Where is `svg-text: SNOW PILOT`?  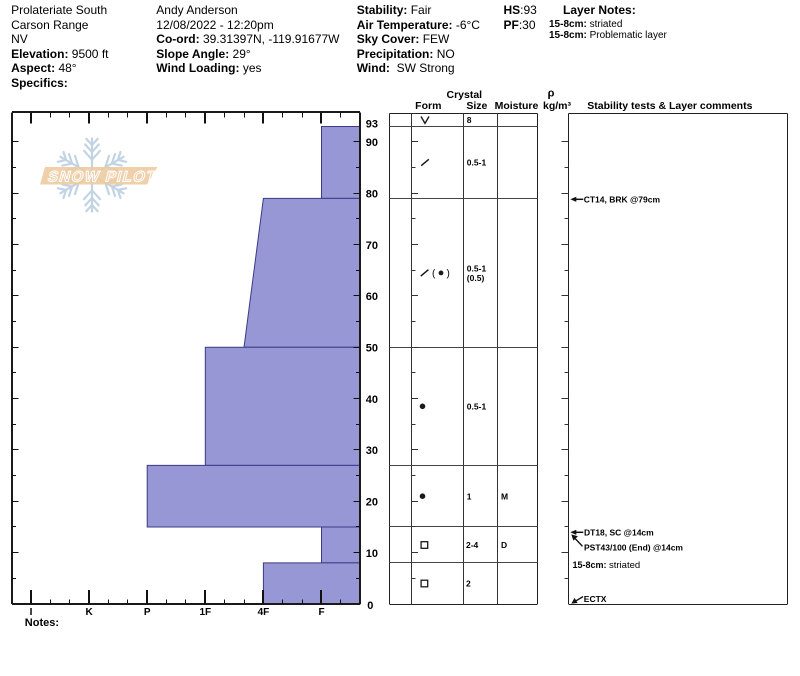 svg-text: SNOW PILOT is located at coordinates (102, 177).